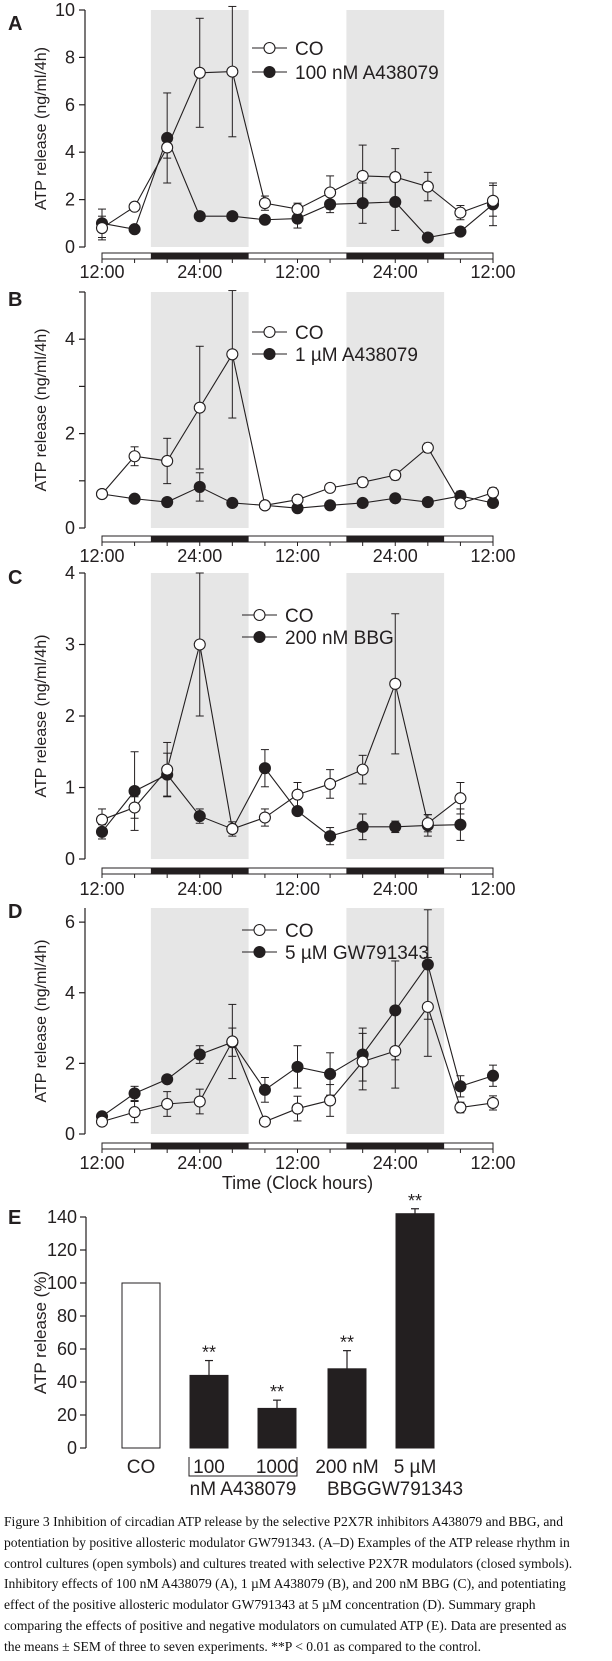  What do you see at coordinates (14, 1218) in the screenshot?
I see `panel-letter: E` at bounding box center [14, 1218].